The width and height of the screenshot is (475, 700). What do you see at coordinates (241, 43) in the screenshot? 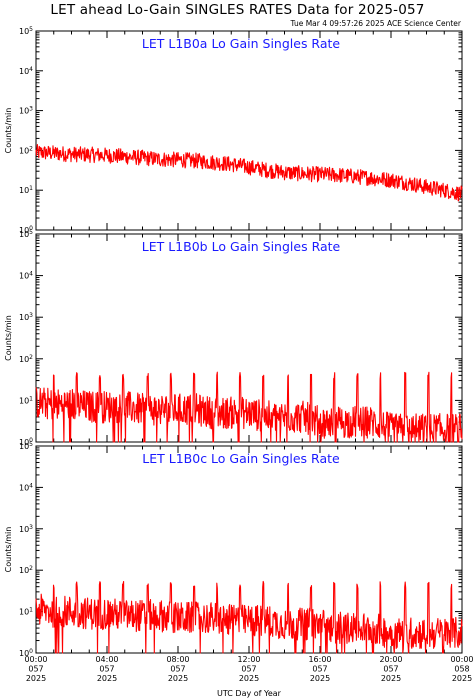
I see `panel-title: LET L1B0a Lo Gain Singles Rate` at bounding box center [241, 43].